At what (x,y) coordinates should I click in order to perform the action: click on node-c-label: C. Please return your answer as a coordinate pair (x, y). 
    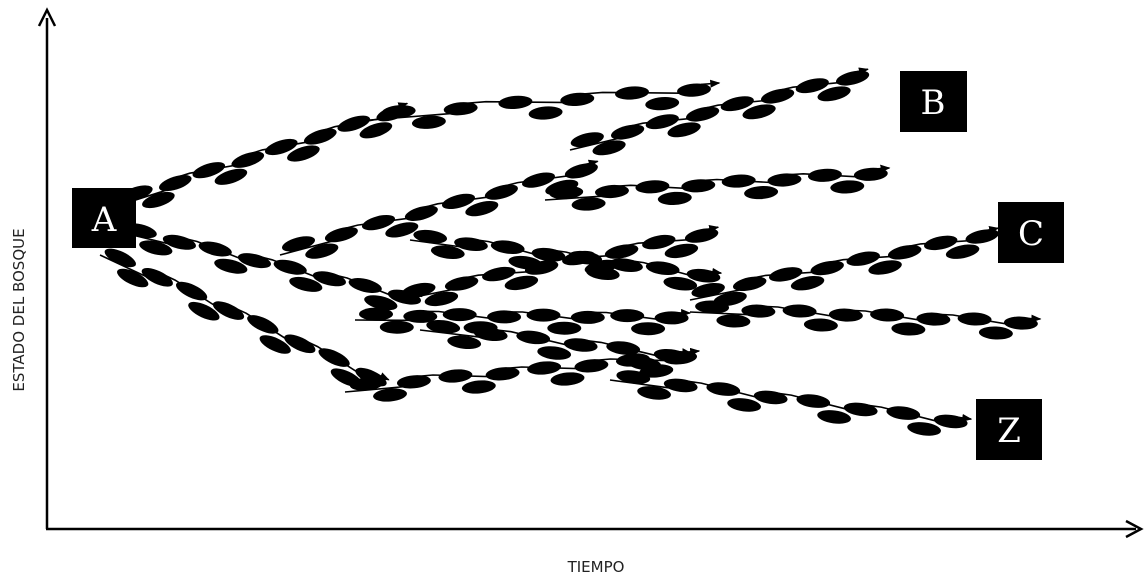
    Looking at the image, I should click on (1031, 234).